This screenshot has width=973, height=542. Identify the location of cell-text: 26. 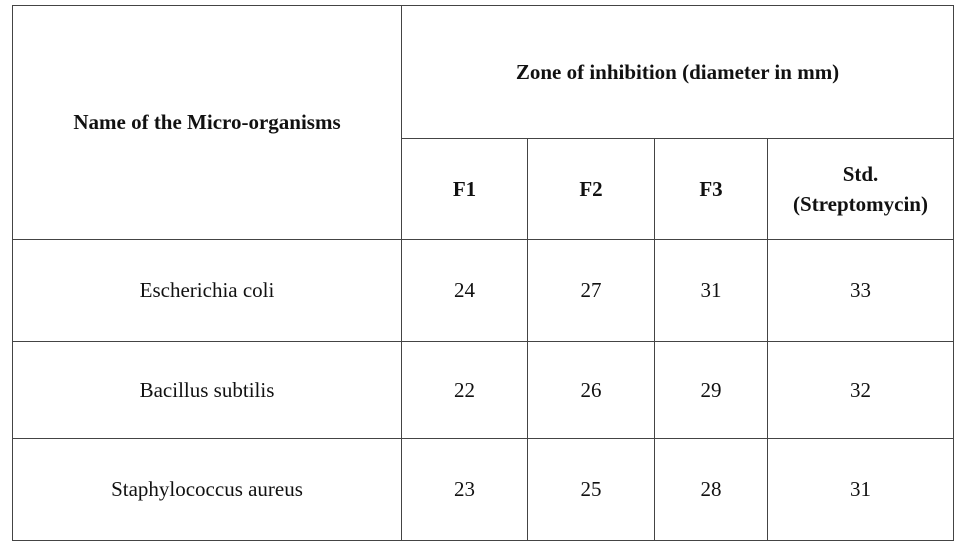
(591, 389).